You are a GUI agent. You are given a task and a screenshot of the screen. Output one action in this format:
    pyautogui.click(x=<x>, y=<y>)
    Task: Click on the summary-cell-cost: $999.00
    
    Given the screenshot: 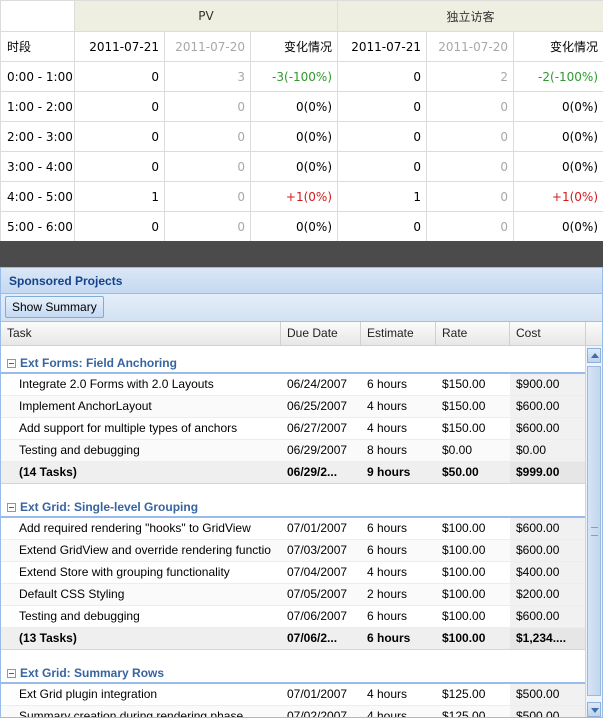 What is the action you would take?
    pyautogui.click(x=548, y=472)
    